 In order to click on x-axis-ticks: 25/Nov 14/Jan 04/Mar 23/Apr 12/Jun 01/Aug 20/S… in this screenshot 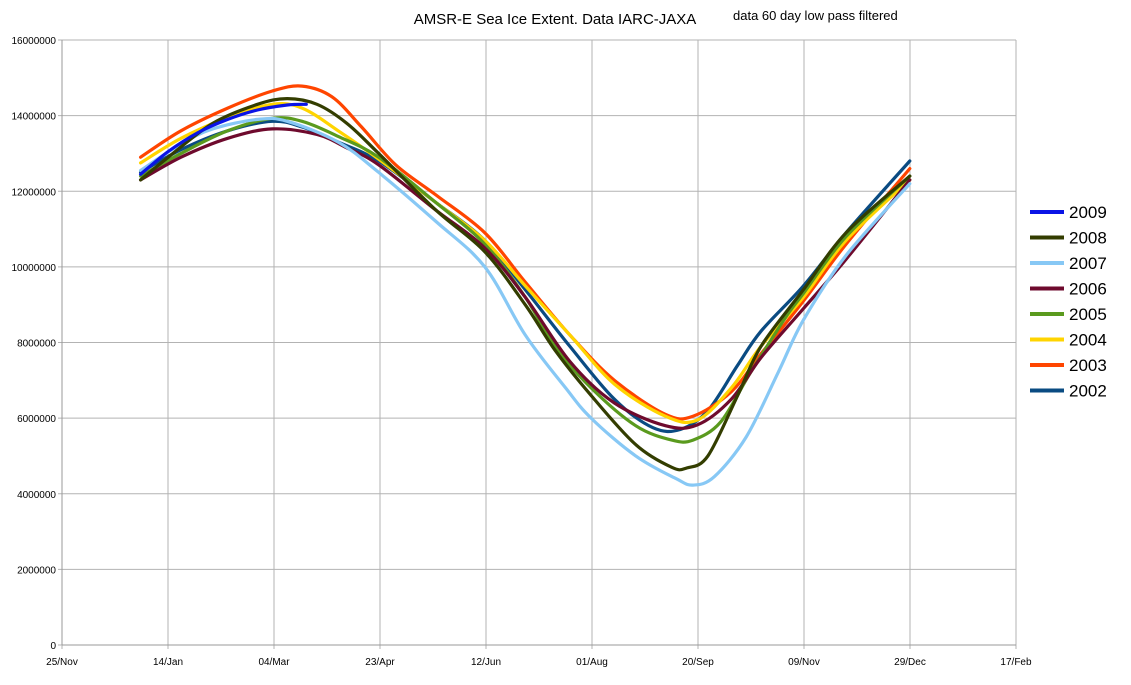, I will do `click(539, 662)`.